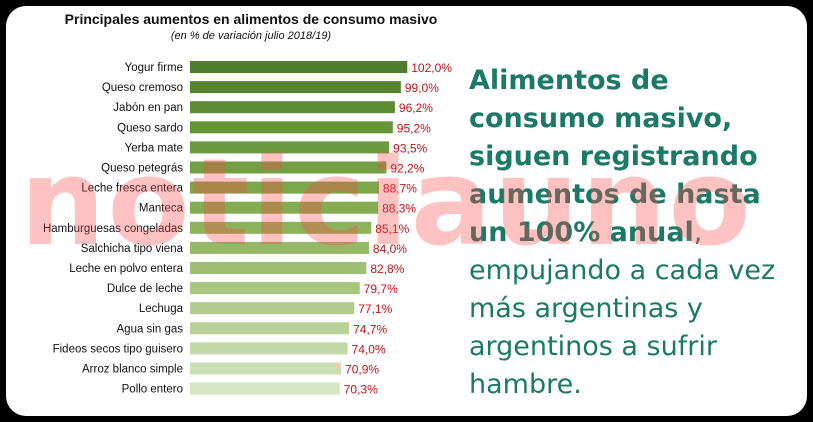  Describe the element at coordinates (113, 229) in the screenshot. I see `category-label: Hamburguesas congeladas` at that location.